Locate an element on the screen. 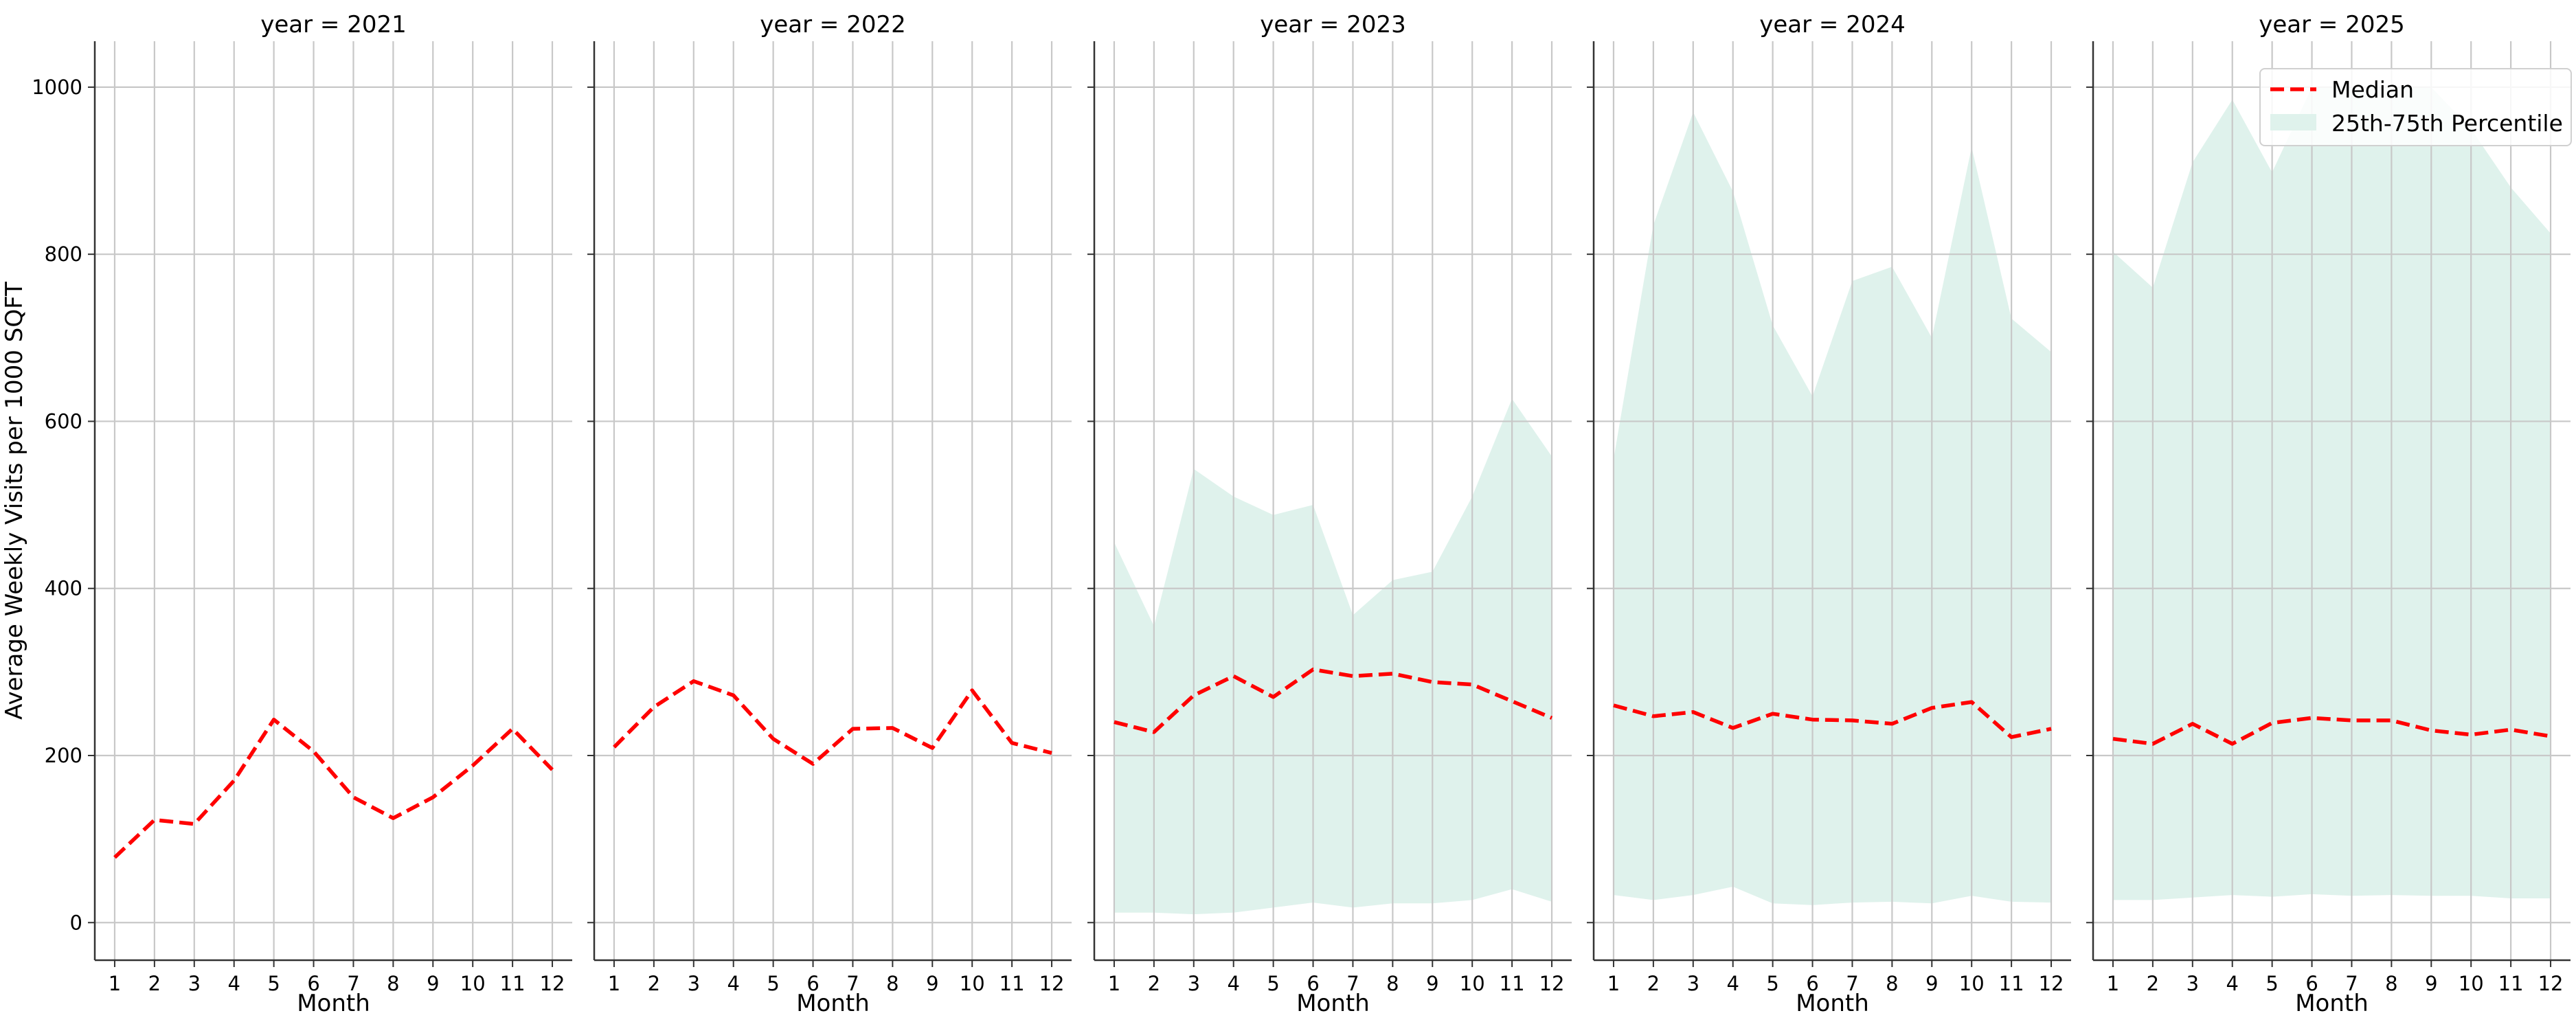  panel-title: year = 2023 is located at coordinates (1332, 24).